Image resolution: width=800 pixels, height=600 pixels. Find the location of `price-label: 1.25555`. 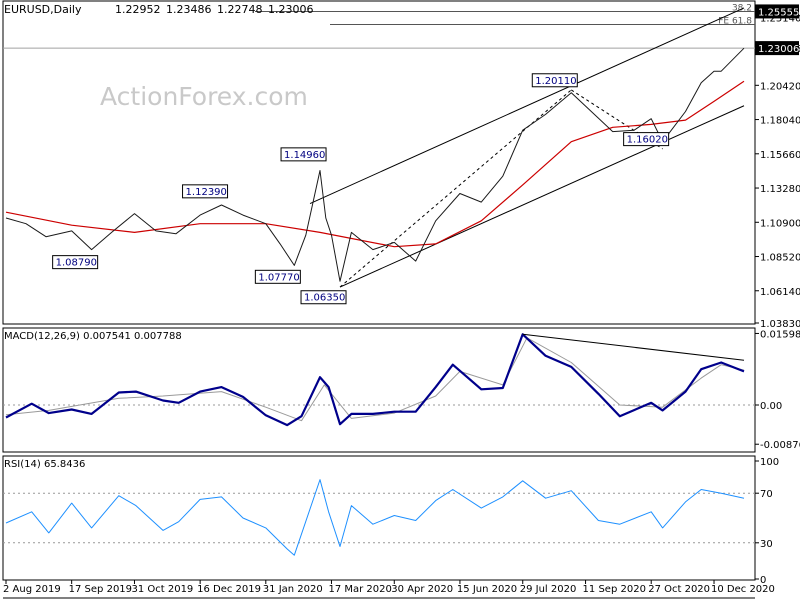

price-label: 1.25555 is located at coordinates (778, 12).